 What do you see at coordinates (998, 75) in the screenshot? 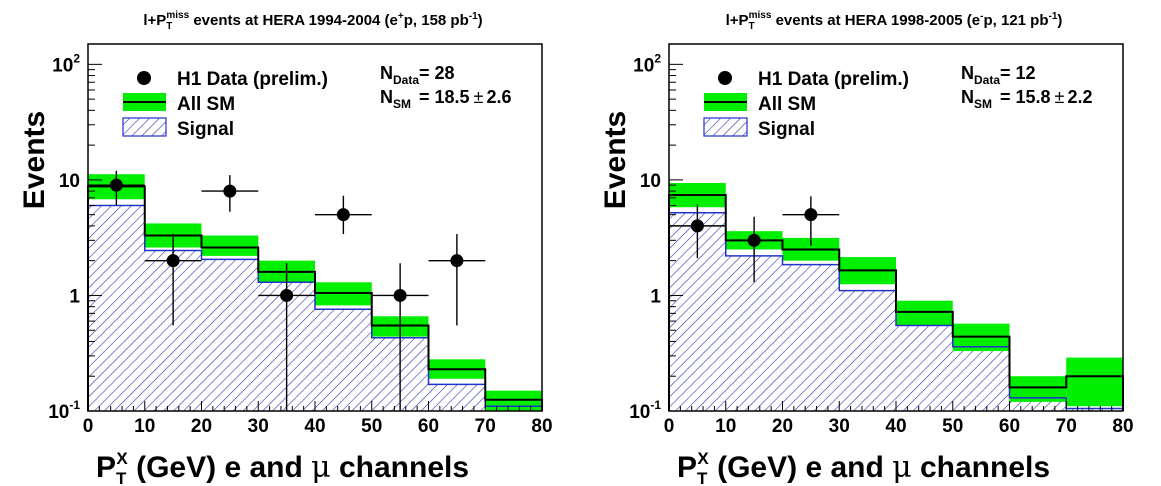
I see `n-data-annotation: NData= 12` at bounding box center [998, 75].